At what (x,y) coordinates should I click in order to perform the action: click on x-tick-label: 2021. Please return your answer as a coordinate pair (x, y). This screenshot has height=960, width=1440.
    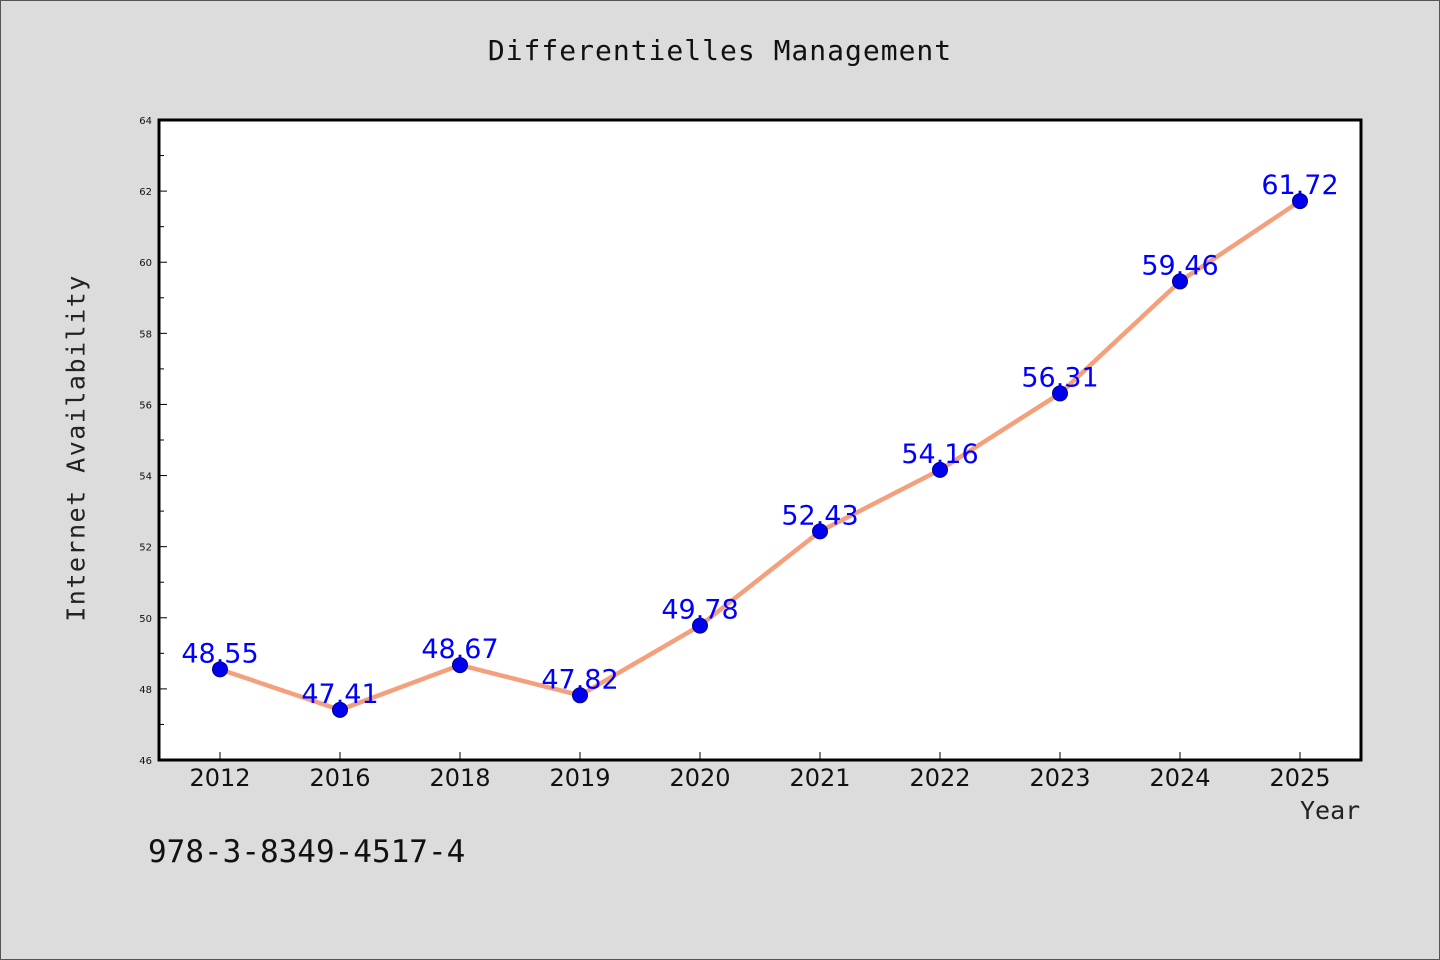
    Looking at the image, I should click on (819, 778).